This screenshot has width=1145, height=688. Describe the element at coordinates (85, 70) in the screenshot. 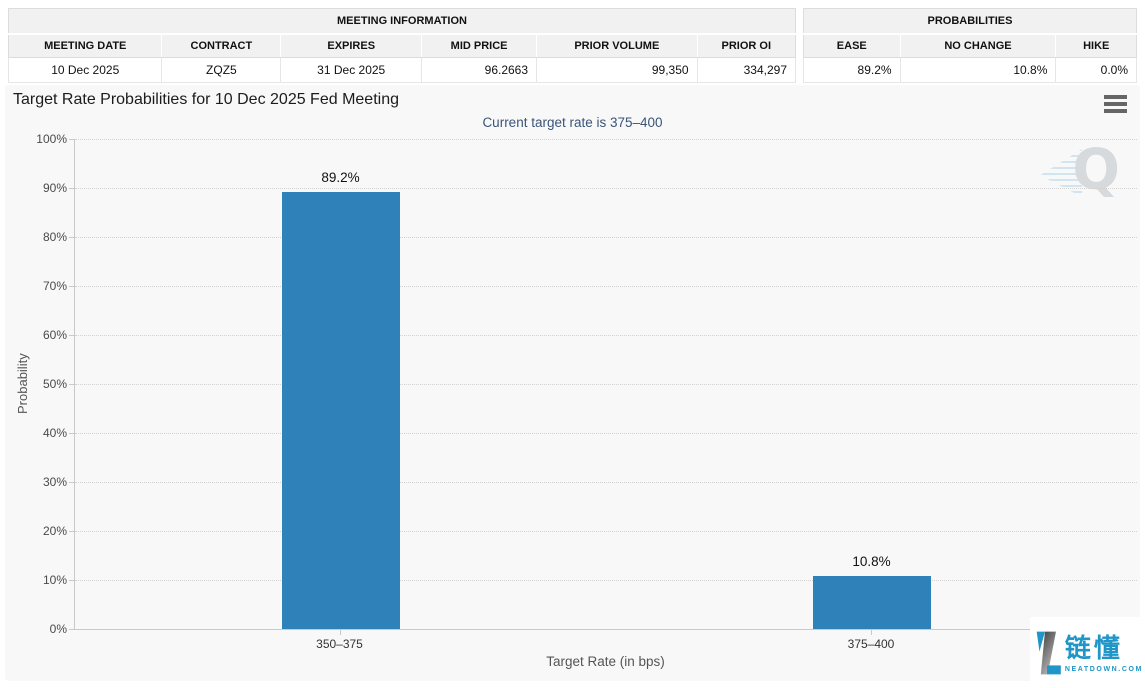

I see `meeting-date-value: 10 Dec 2025` at that location.